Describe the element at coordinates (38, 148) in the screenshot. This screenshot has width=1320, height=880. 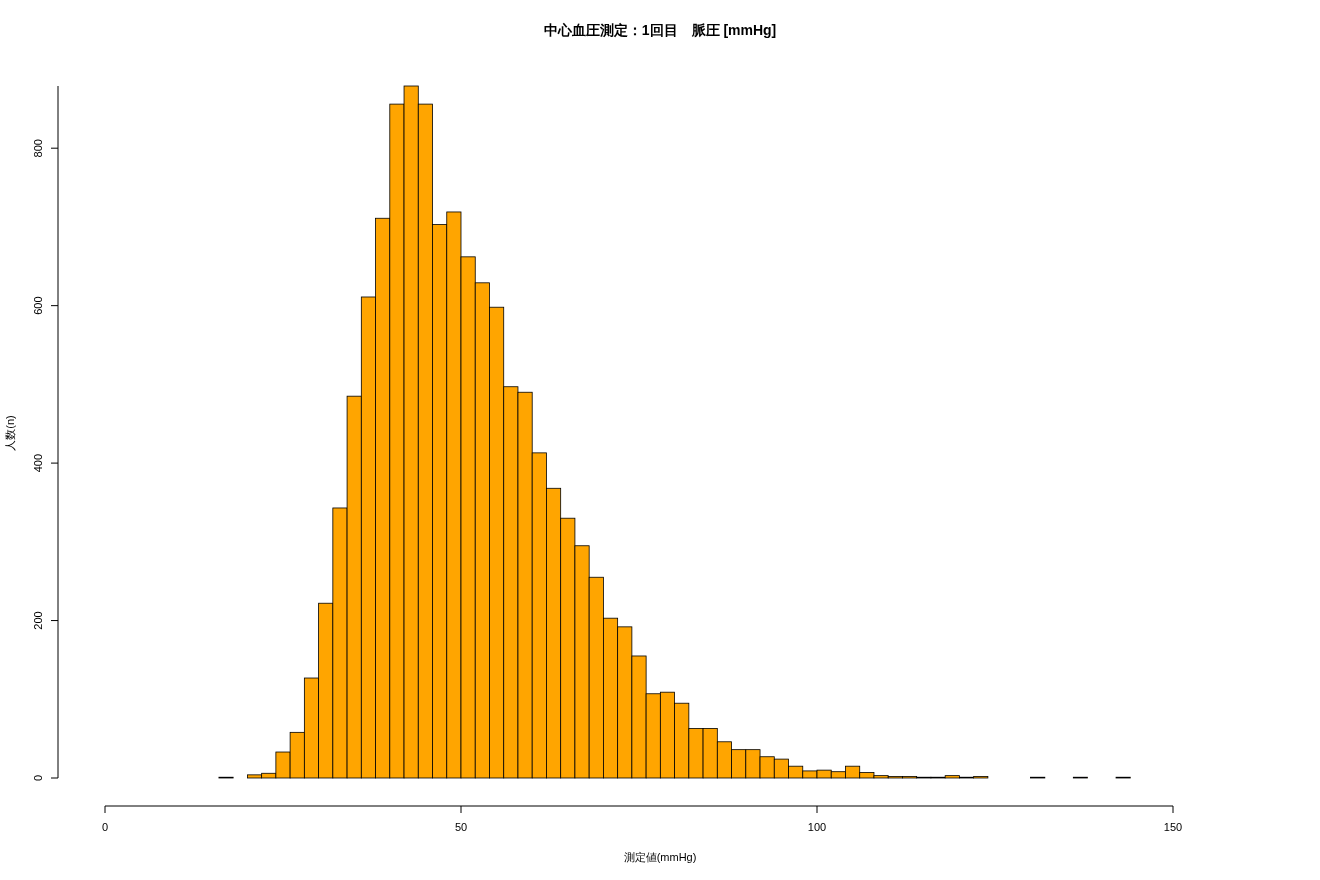
I see `y-tick-label: 800` at that location.